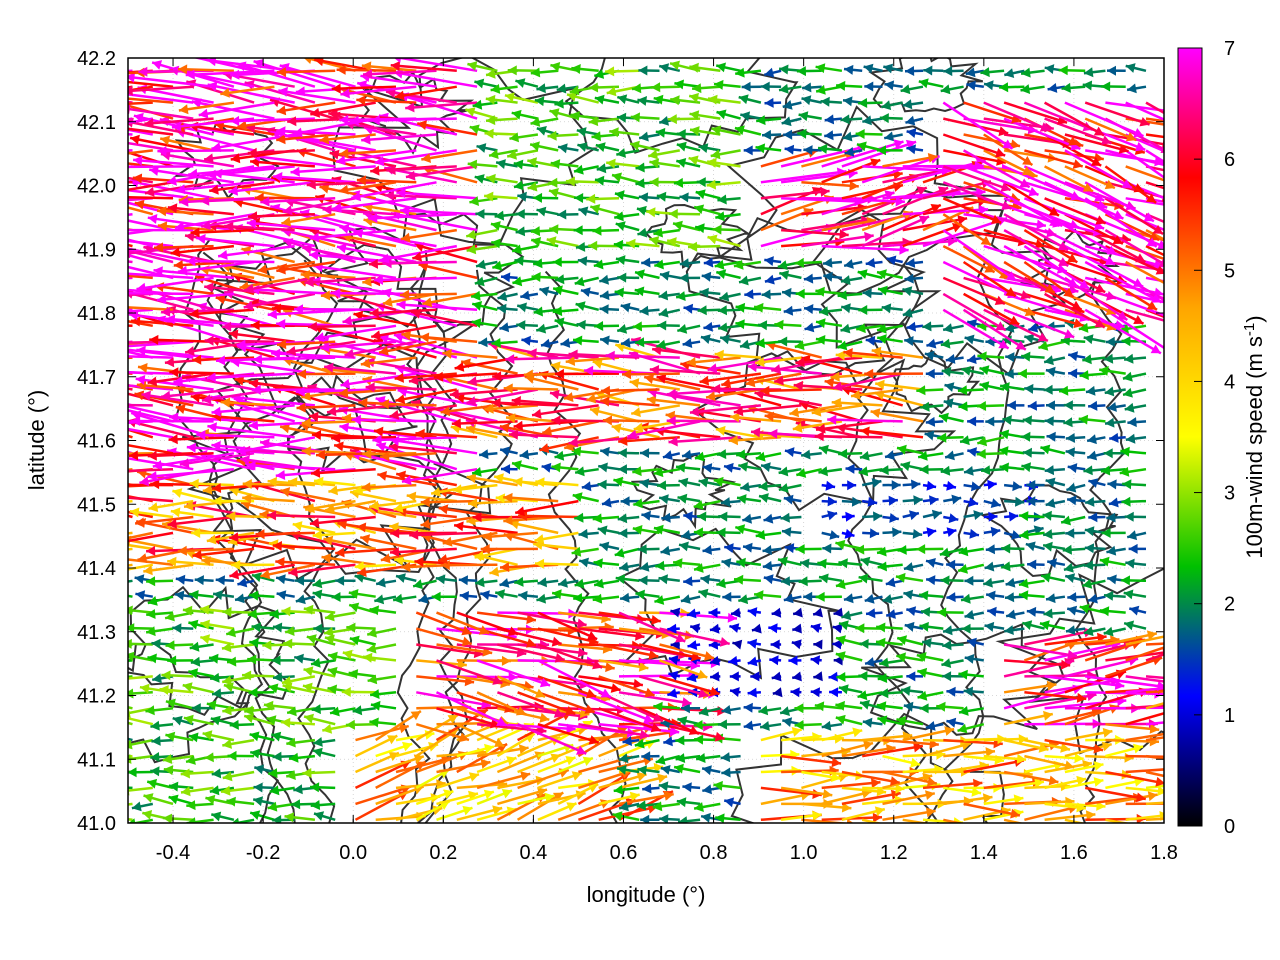 Image resolution: width=1280 pixels, height=960 pixels. What do you see at coordinates (96, 187) in the screenshot?
I see `y-tick-label: 42.0` at bounding box center [96, 187].